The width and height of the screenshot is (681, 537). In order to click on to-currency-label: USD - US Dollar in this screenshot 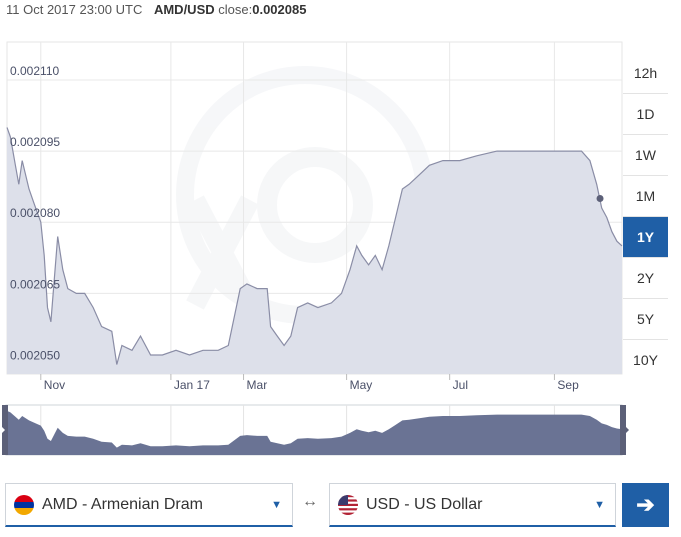, I will do `click(424, 504)`.